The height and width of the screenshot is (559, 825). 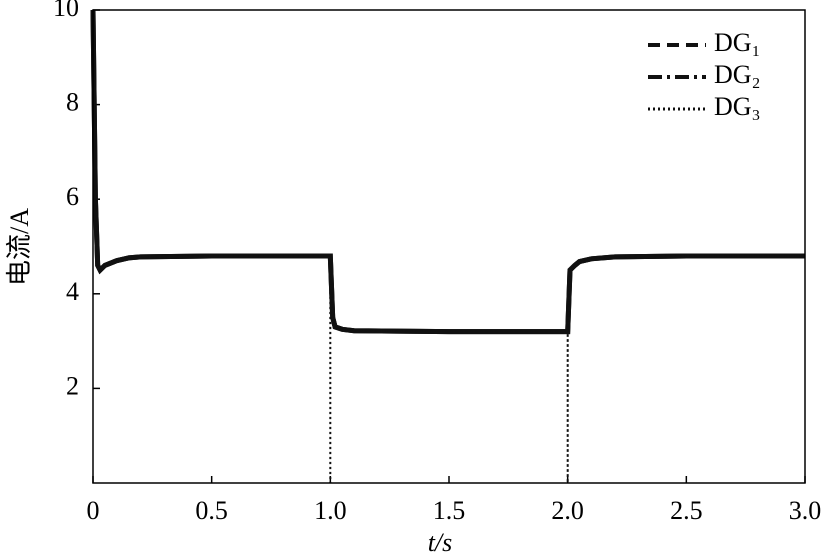 What do you see at coordinates (737, 42) in the screenshot?
I see `legend-label: DG₁` at bounding box center [737, 42].